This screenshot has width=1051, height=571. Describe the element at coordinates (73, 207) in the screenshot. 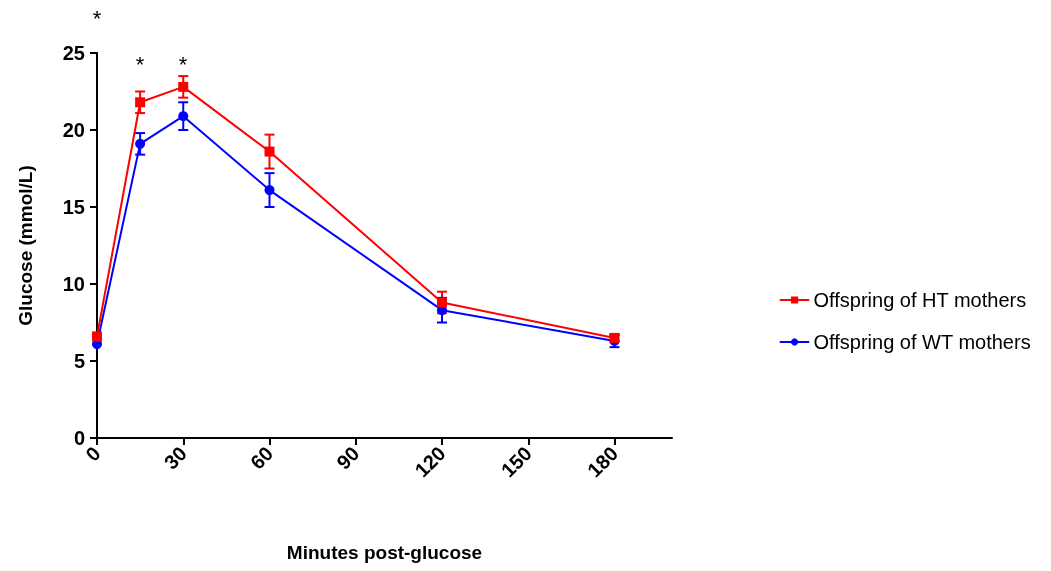

I see `y-tick-label: 15` at that location.